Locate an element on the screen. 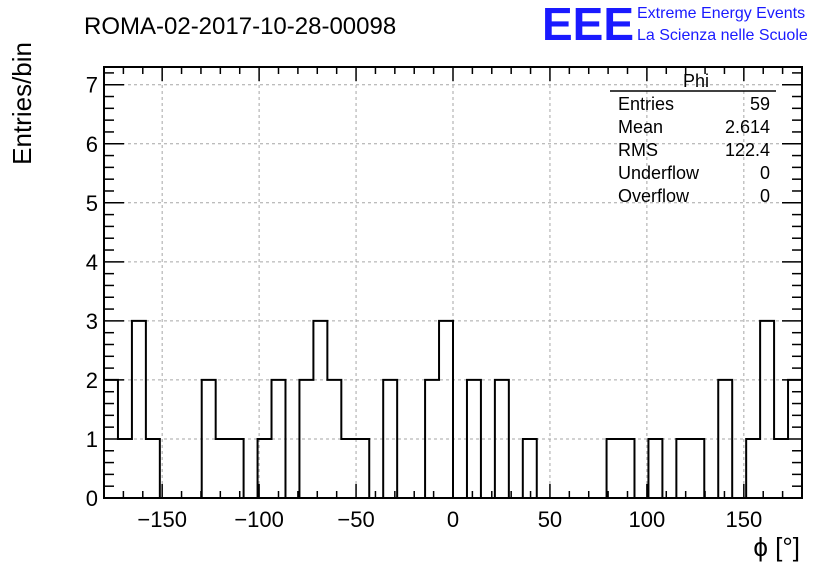  y-tick-labels: 0 1 2 3 4 5 6 7 is located at coordinates (92, 292).